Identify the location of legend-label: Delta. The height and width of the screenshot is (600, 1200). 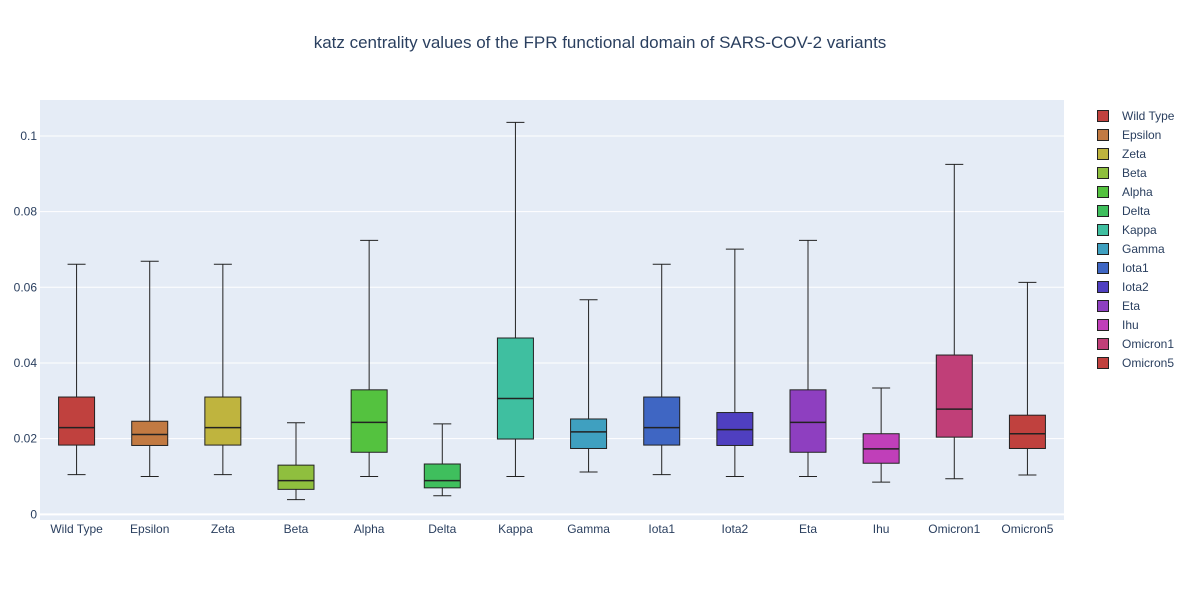
(1136, 210).